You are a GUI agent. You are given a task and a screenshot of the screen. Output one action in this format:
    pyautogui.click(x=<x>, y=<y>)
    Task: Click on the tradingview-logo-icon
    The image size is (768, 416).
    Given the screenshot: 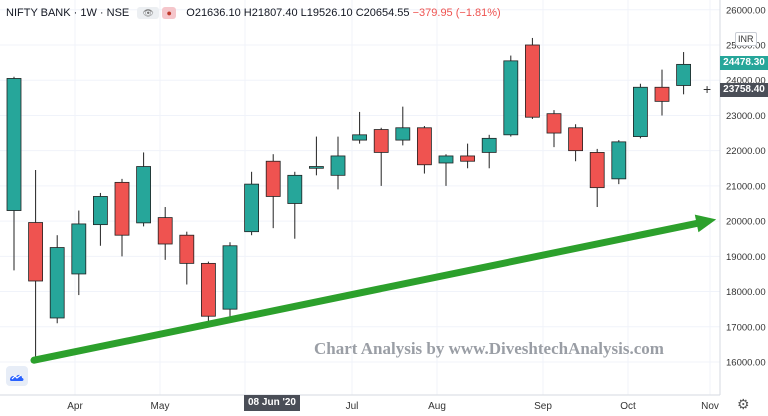 What is the action you would take?
    pyautogui.click(x=17, y=376)
    